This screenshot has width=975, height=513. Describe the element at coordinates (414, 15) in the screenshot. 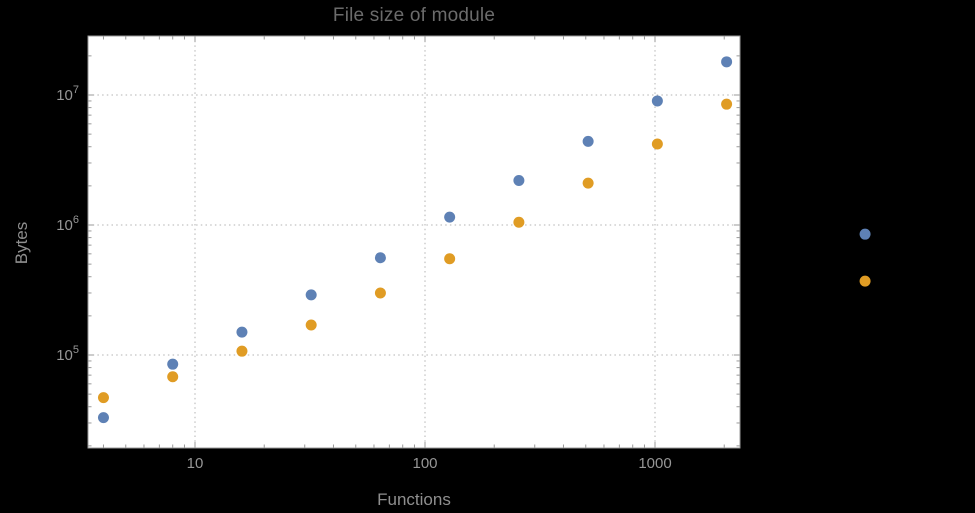

I see `chart-title: File size of module` at that location.